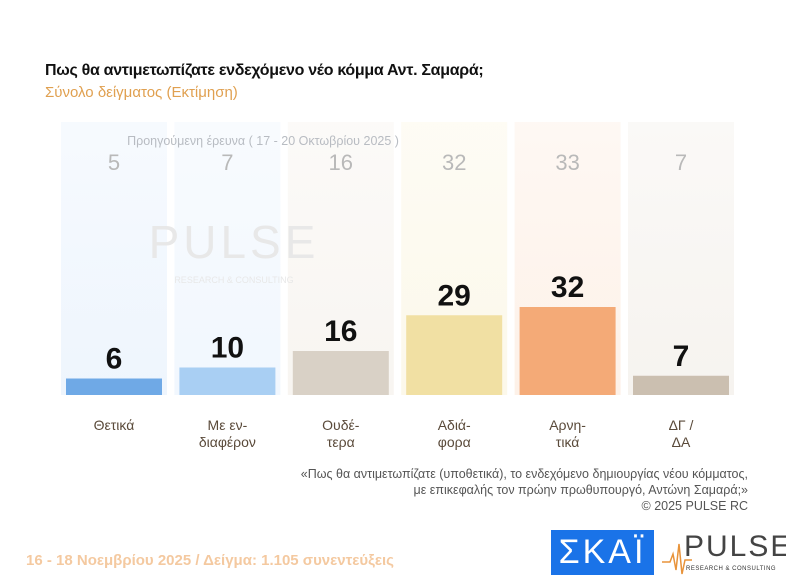 The width and height of the screenshot is (786, 583). What do you see at coordinates (681, 442) in the screenshot?
I see `category-label: ΔΑ` at bounding box center [681, 442].